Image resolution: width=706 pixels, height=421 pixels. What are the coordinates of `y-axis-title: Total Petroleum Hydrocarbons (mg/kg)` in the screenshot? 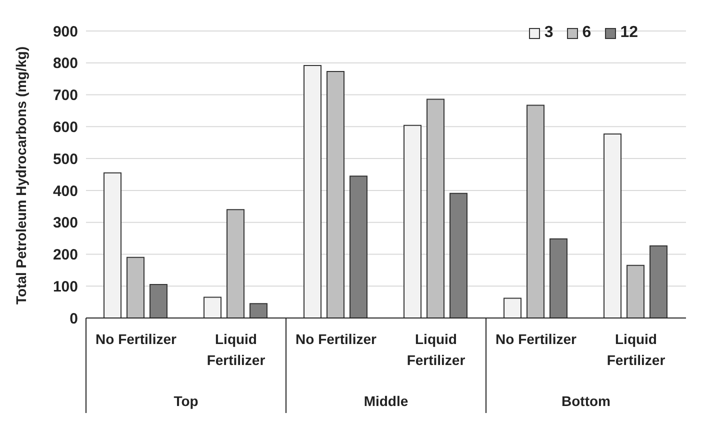 It's located at (20, 175).